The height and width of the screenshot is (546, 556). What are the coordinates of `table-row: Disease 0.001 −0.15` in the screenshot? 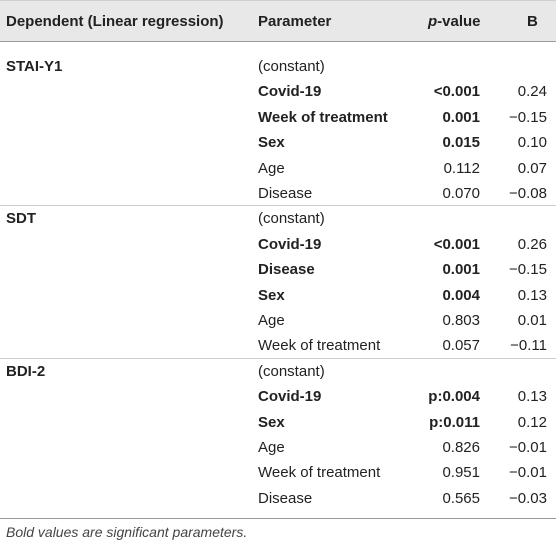 It's located at (278, 269).